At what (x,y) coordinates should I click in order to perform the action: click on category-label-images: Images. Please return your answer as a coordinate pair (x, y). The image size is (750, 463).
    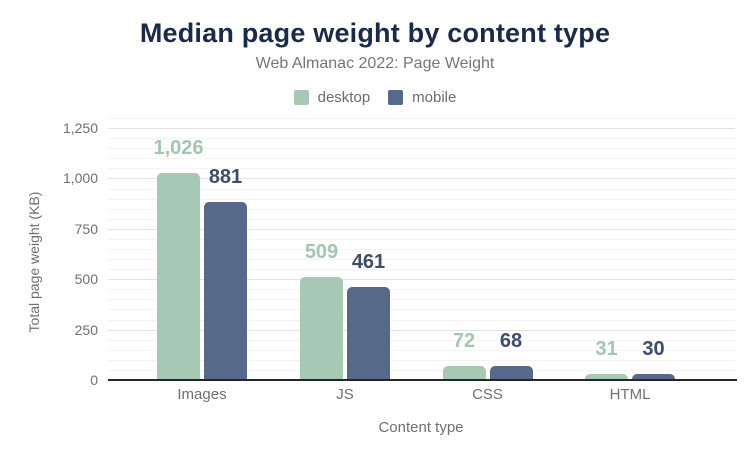
    Looking at the image, I should click on (202, 394).